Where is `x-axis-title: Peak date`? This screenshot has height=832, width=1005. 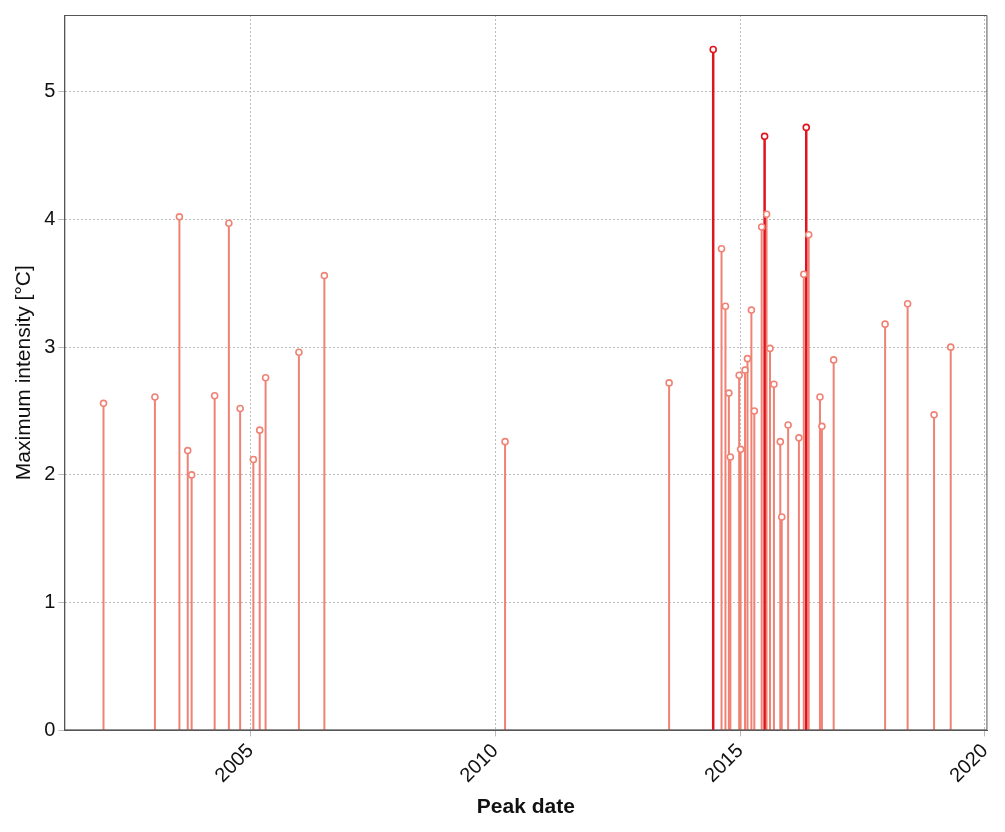 x-axis-title: Peak date is located at coordinates (525, 806).